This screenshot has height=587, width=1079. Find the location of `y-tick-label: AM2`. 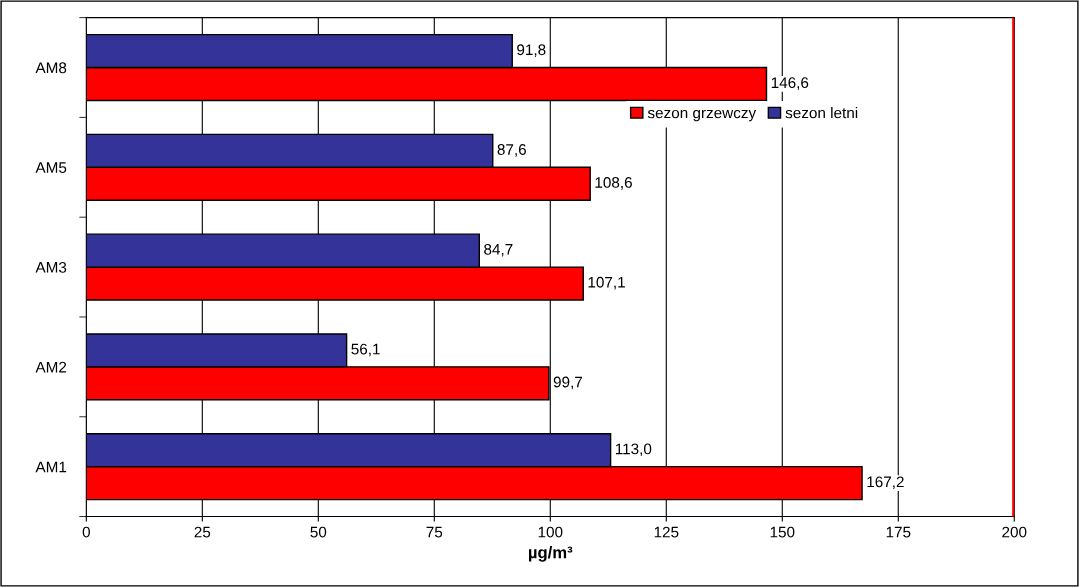

y-tick-label: AM2 is located at coordinates (51, 367).